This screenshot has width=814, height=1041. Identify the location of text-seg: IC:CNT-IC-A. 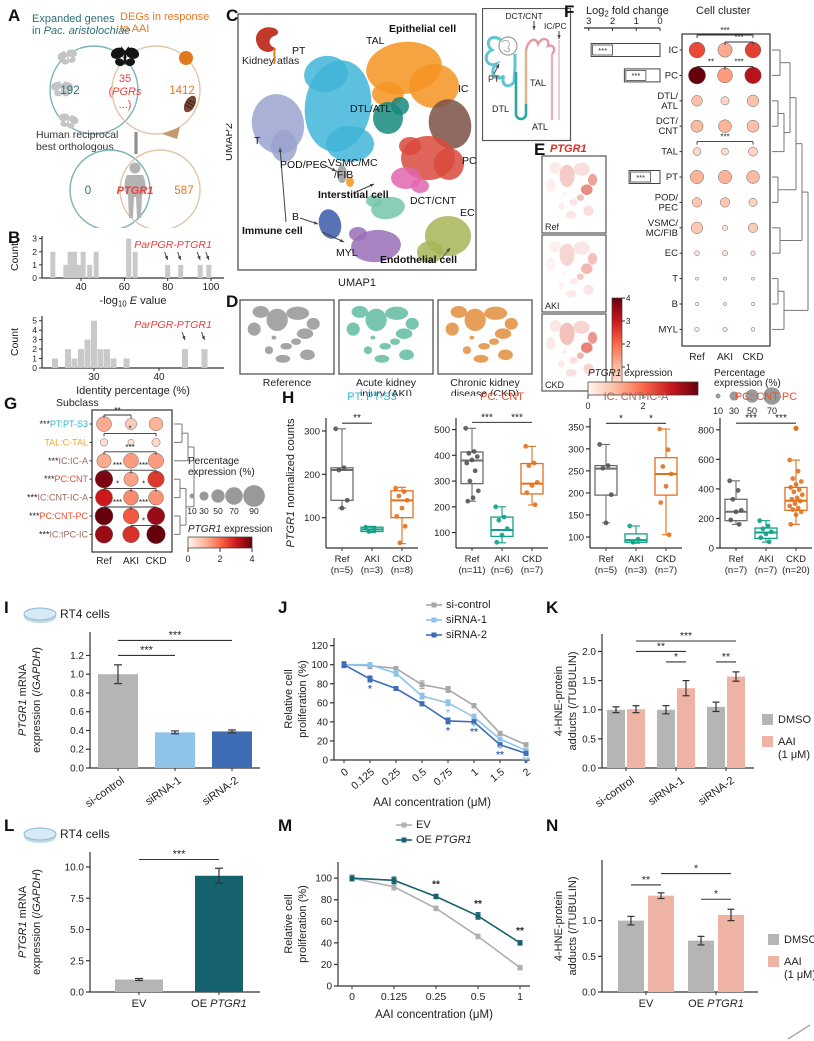
(63, 498).